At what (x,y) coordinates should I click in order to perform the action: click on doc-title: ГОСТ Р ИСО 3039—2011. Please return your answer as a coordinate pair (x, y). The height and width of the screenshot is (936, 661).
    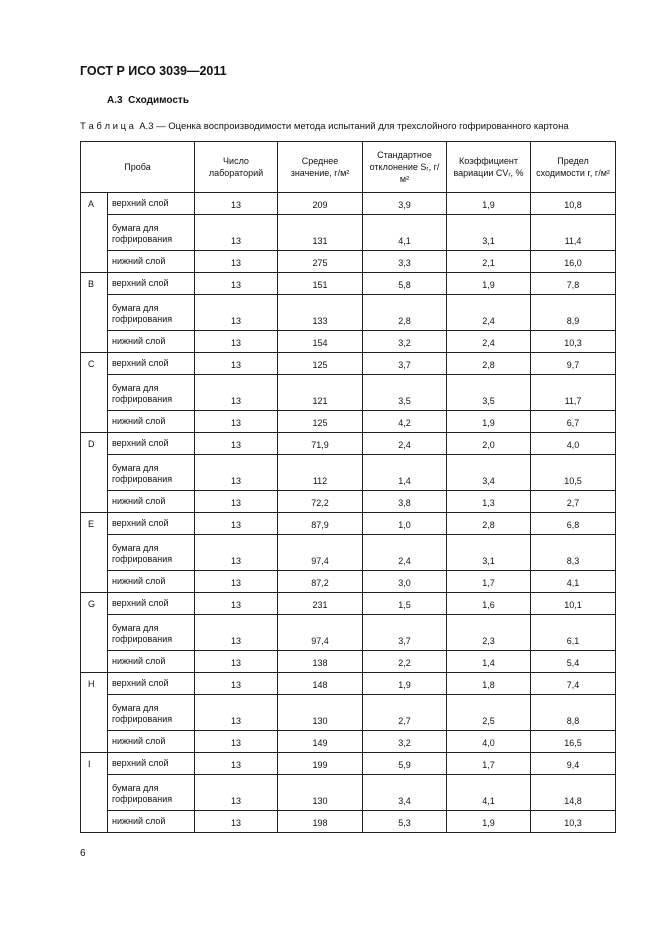
    Looking at the image, I should click on (153, 71).